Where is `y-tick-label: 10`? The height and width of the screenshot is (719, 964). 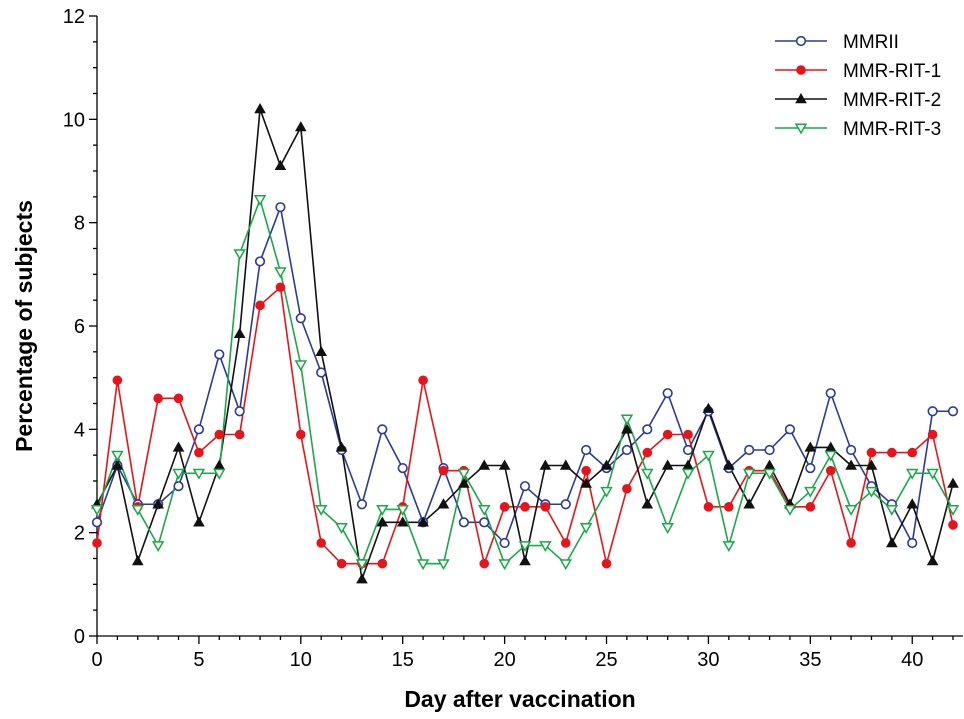 y-tick-label: 10 is located at coordinates (74, 120).